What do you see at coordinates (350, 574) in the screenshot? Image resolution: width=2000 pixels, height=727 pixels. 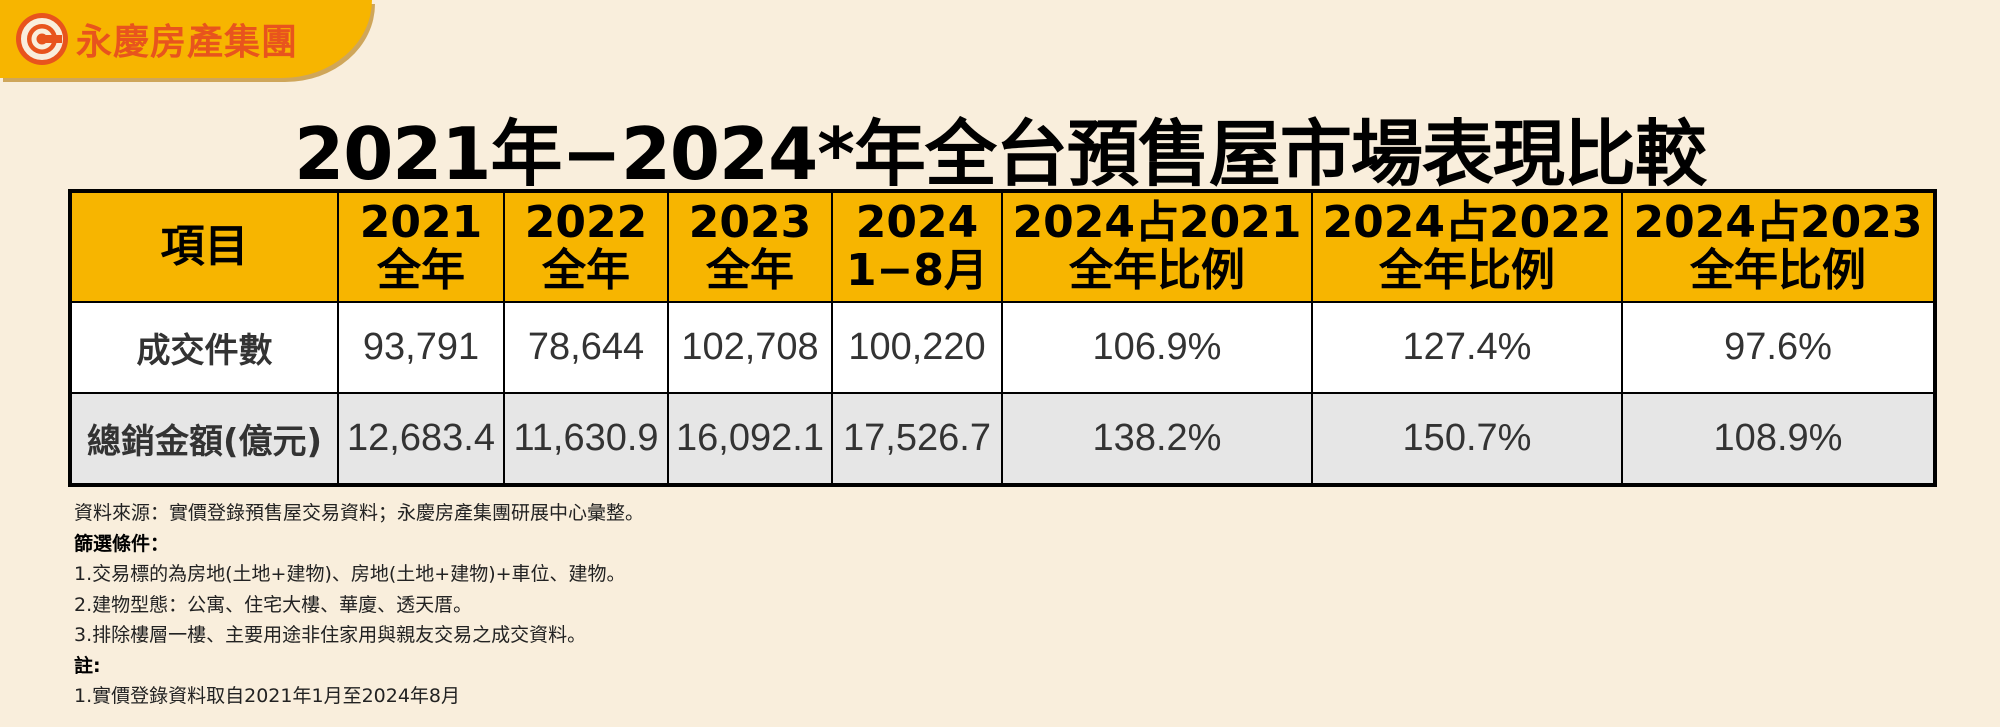 I see `filter-item: 1.交易標的為房地(土地+建物)、房地(土地+建物)+車位、建物。` at bounding box center [350, 574].